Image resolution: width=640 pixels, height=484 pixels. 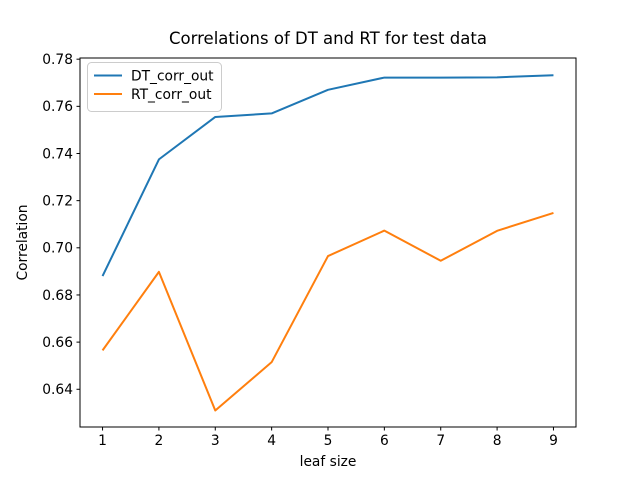 I want to click on chart-title: Correlations of DT and RT for test data, so click(x=328, y=38).